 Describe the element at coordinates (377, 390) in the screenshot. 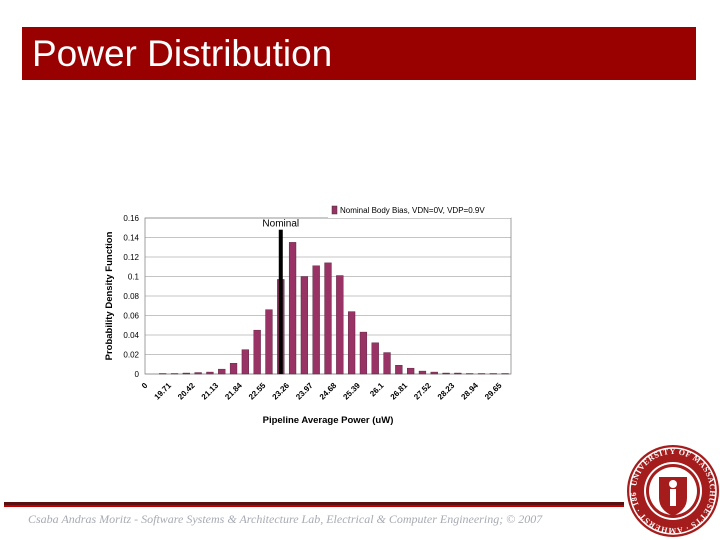

I see `x-tick-label: 26.1` at that location.